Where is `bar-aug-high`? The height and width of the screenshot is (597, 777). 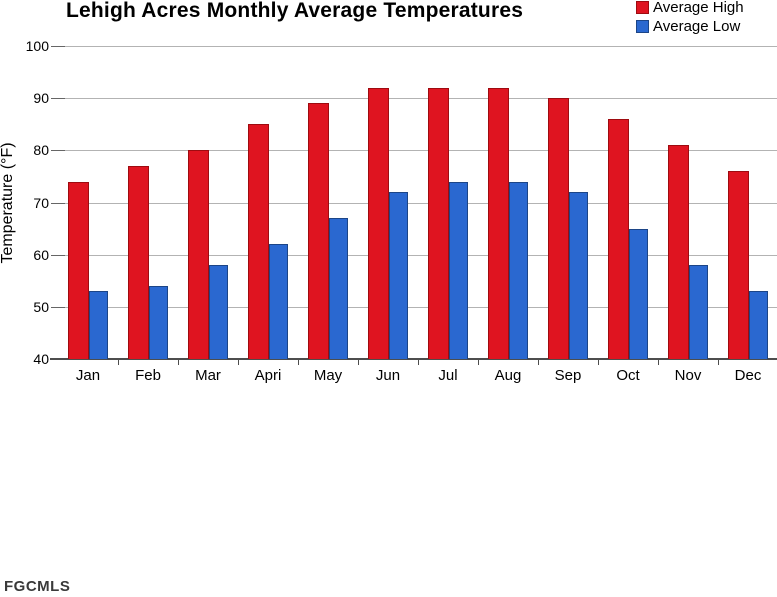
bar-aug-high is located at coordinates (498, 223).